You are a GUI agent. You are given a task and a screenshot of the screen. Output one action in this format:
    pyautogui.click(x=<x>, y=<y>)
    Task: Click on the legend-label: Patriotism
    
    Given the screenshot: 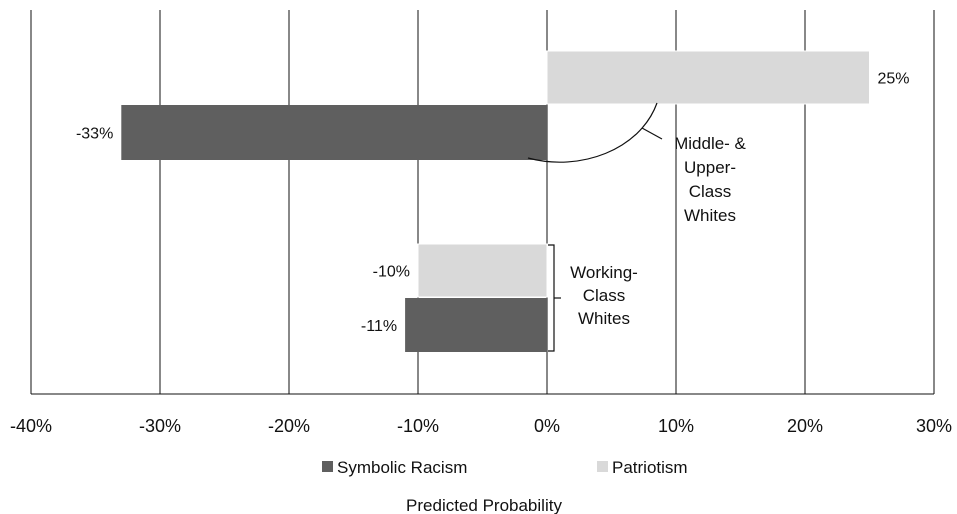 What is the action you would take?
    pyautogui.click(x=650, y=467)
    